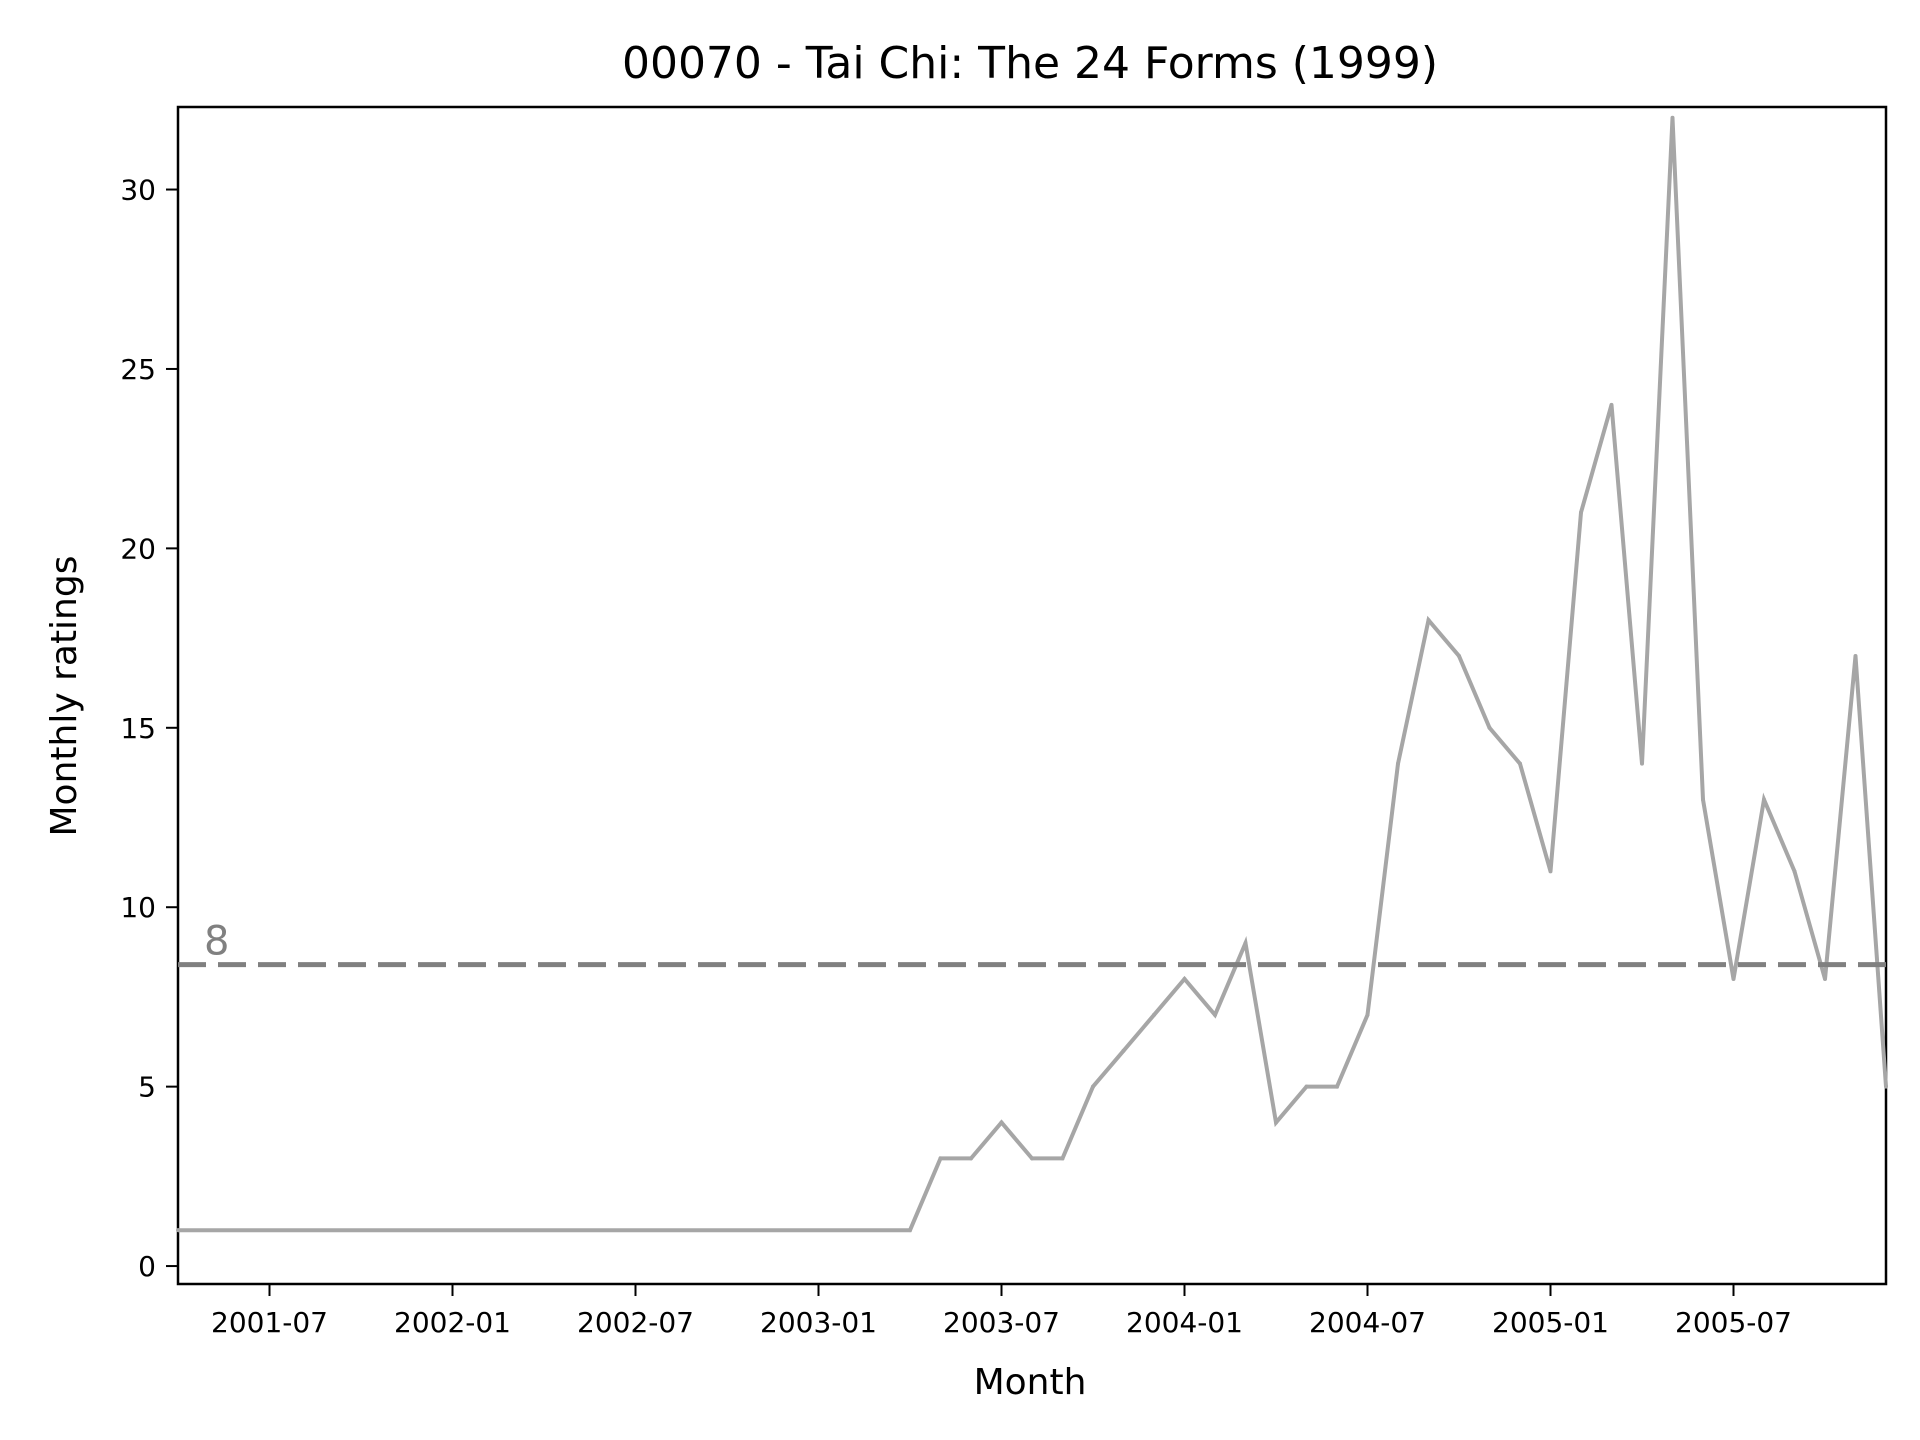 The width and height of the screenshot is (1920, 1440). Describe the element at coordinates (818, 1322) in the screenshot. I see `x-tick-label: 2003-01` at that location.